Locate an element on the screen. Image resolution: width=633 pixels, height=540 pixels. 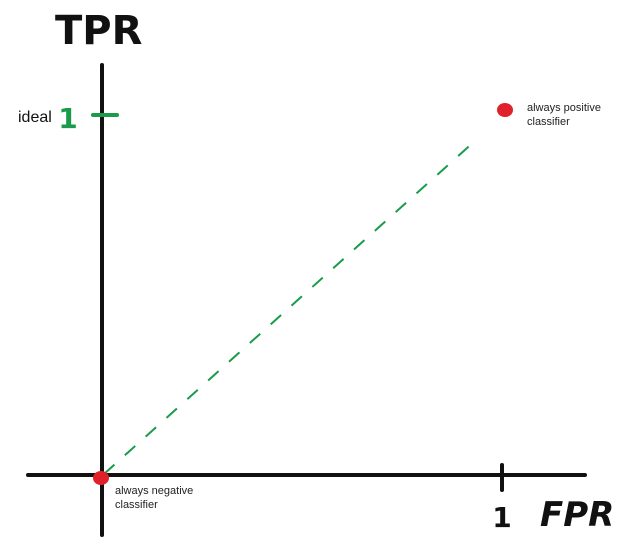
x-tick-label: 1 is located at coordinates (501, 517).